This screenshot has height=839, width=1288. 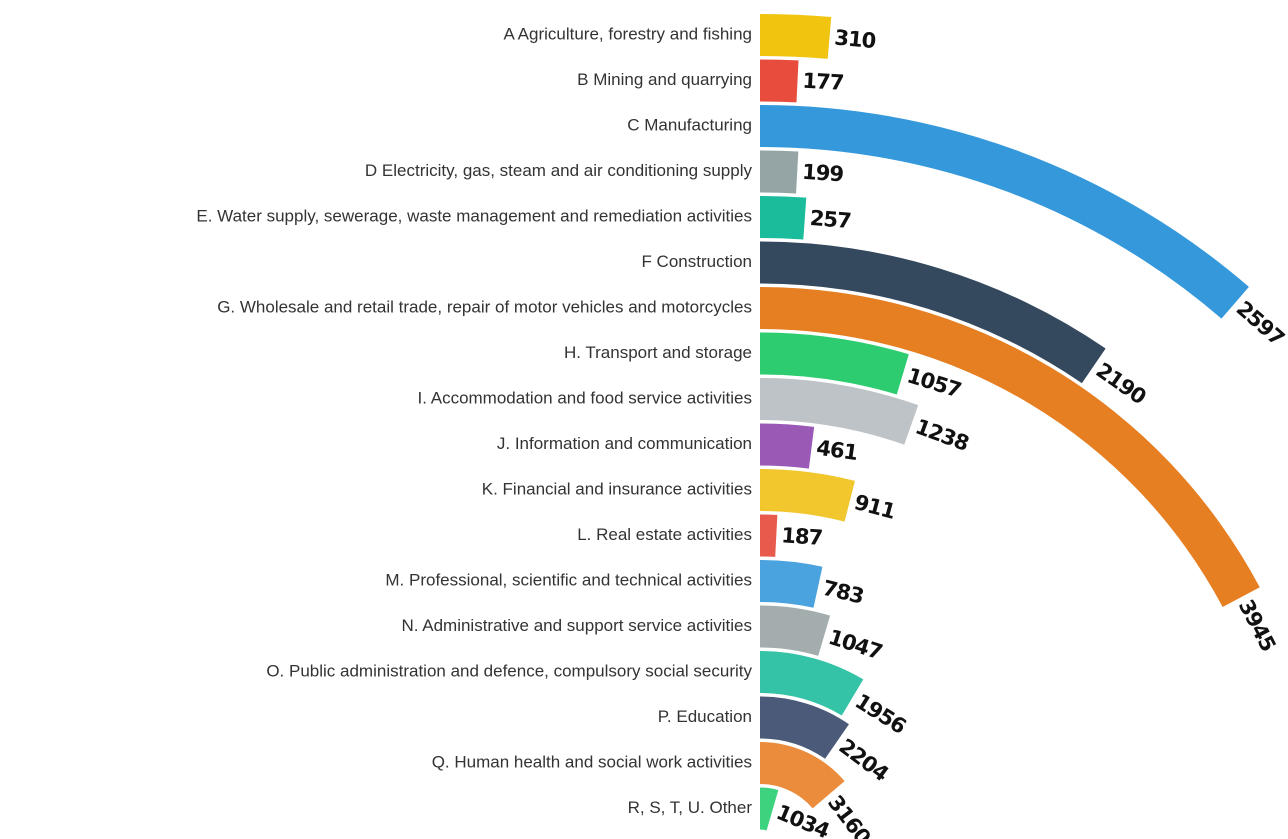 What do you see at coordinates (705, 716) in the screenshot?
I see `category-label: P. Education` at bounding box center [705, 716].